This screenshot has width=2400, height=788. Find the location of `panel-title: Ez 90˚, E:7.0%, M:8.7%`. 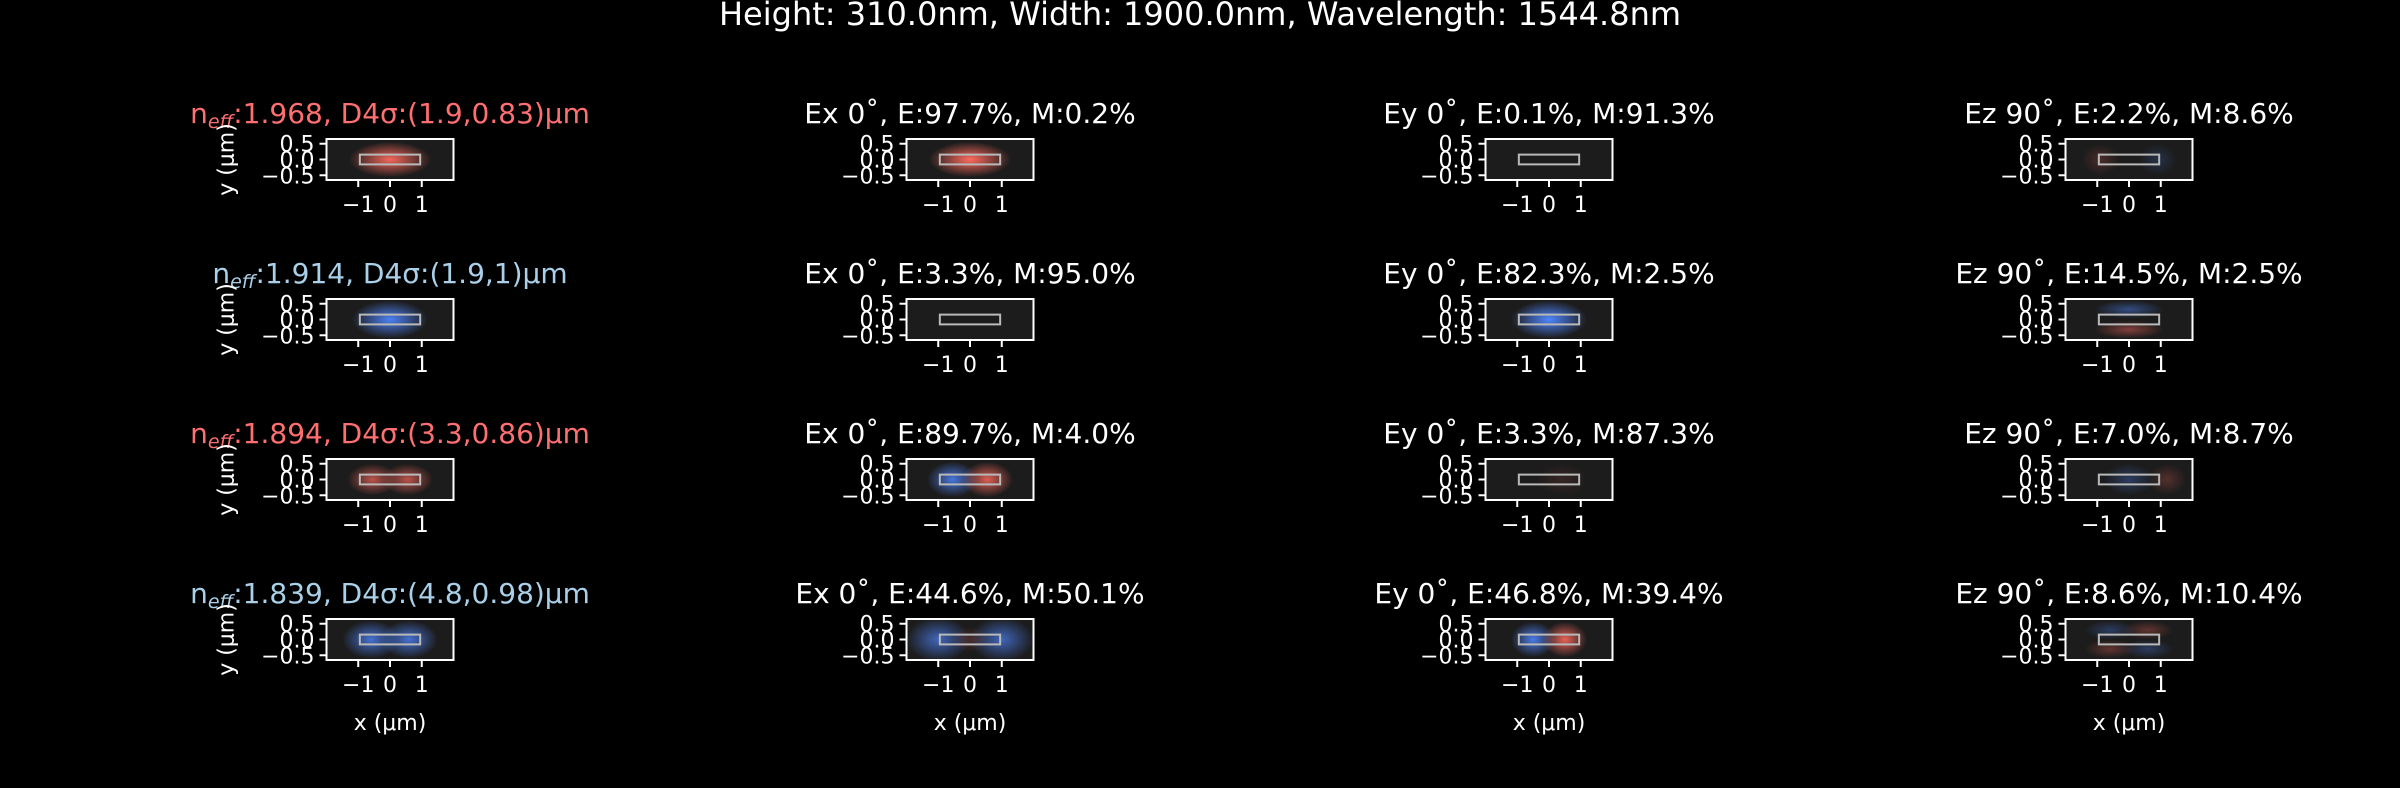

panel-title: Ez 90˚, E:7.0%, M:8.7% is located at coordinates (2129, 433).